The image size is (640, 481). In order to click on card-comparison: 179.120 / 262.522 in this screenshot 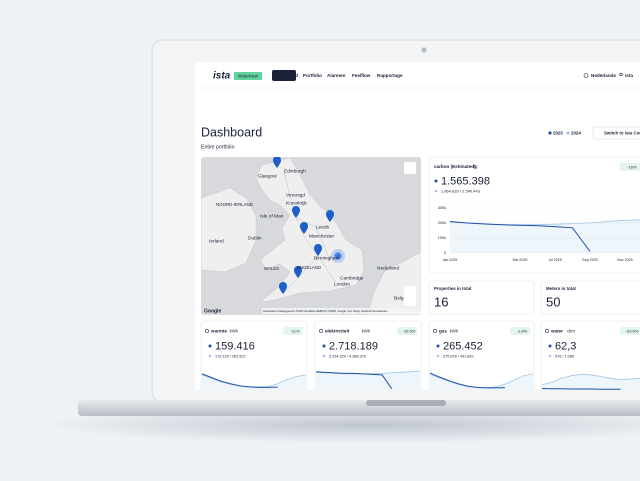, I will do `click(230, 356)`.